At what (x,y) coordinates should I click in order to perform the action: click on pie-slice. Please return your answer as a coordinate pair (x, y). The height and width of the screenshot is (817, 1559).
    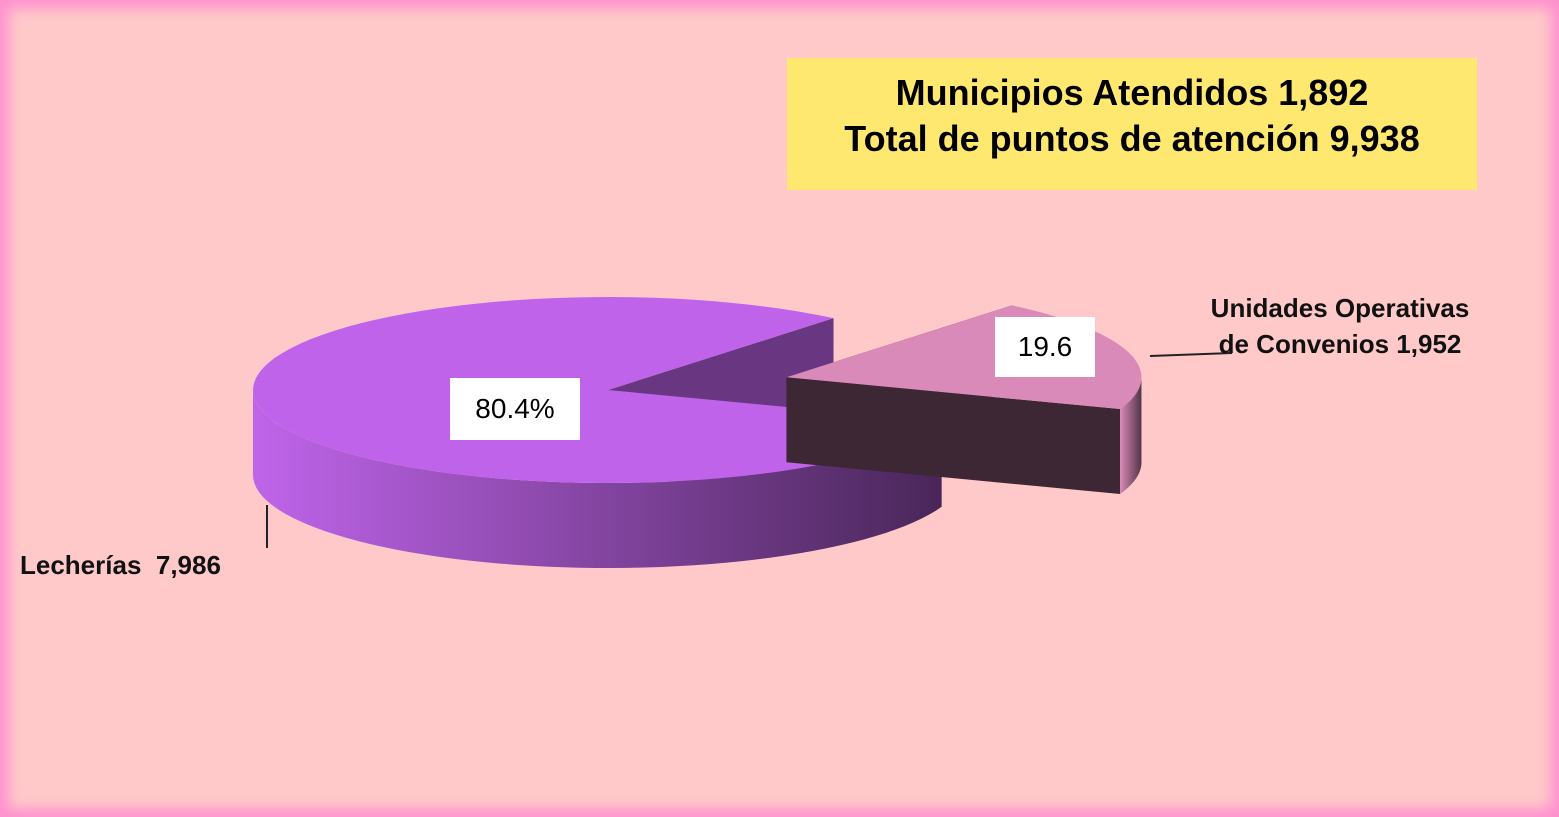
    Looking at the image, I should click on (597, 390).